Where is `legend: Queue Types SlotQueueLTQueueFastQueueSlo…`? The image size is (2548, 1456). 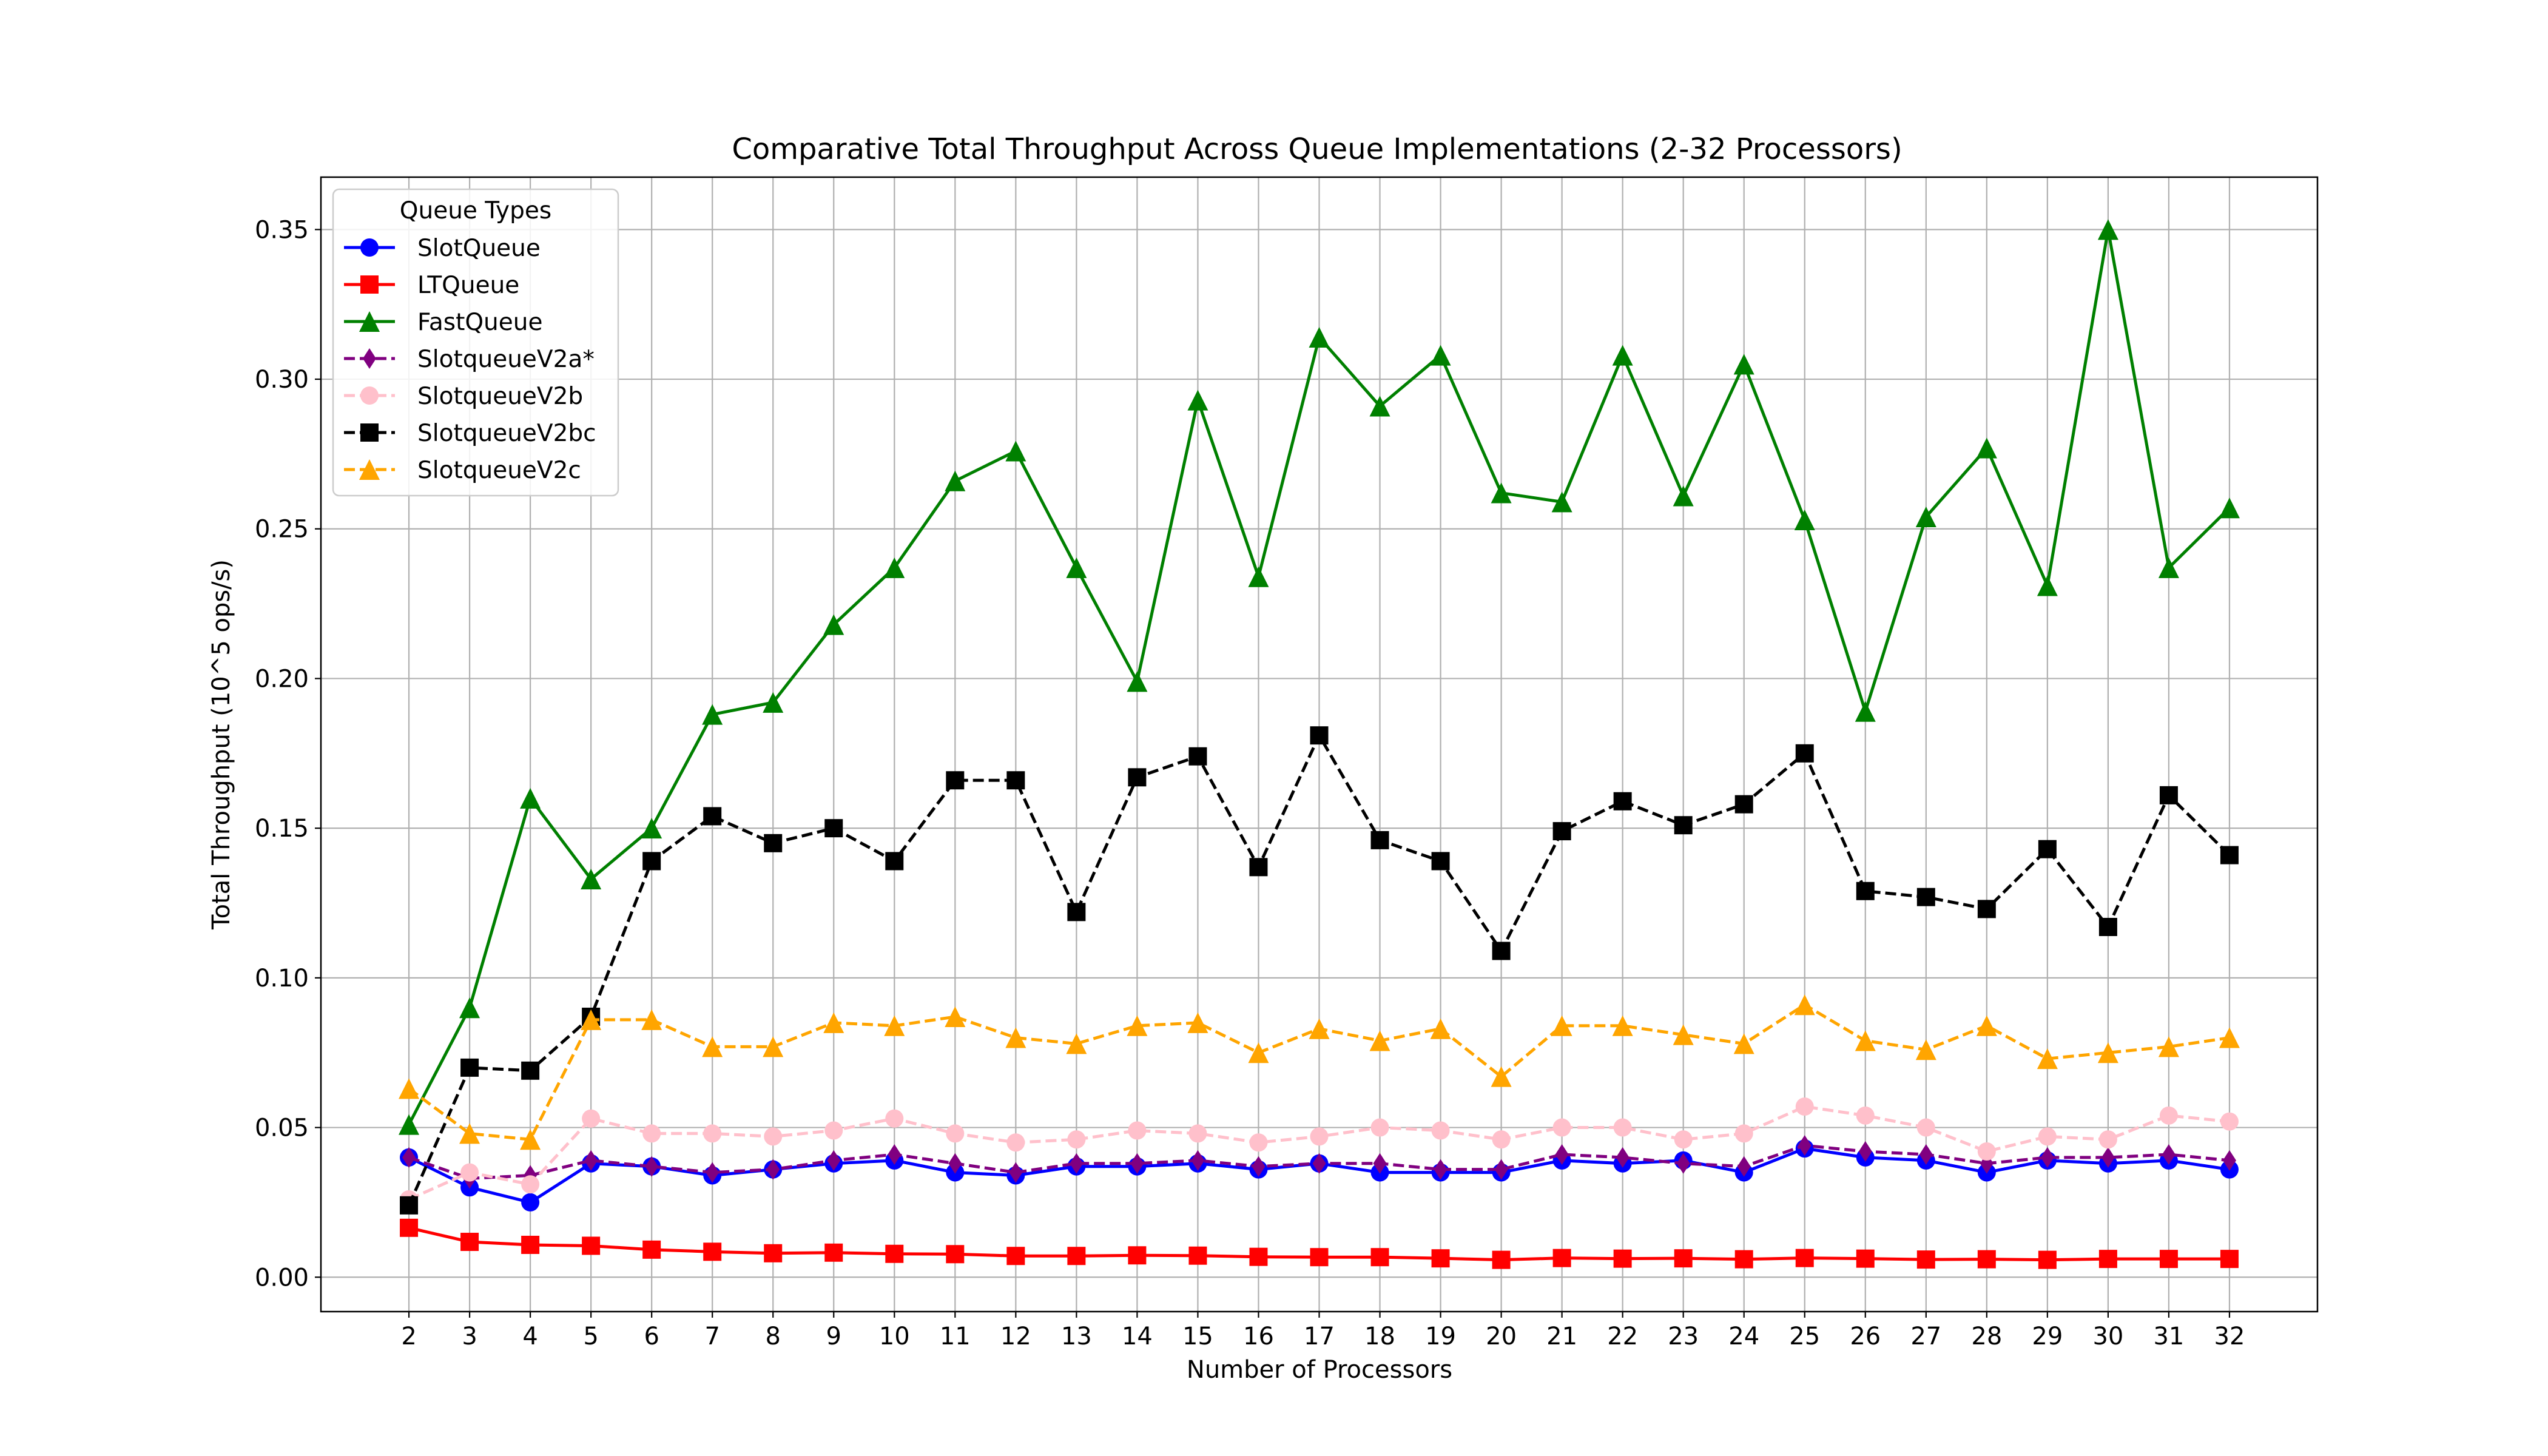
legend: Queue Types SlotQueueLTQueueFastQueueSlo… is located at coordinates (475, 342).